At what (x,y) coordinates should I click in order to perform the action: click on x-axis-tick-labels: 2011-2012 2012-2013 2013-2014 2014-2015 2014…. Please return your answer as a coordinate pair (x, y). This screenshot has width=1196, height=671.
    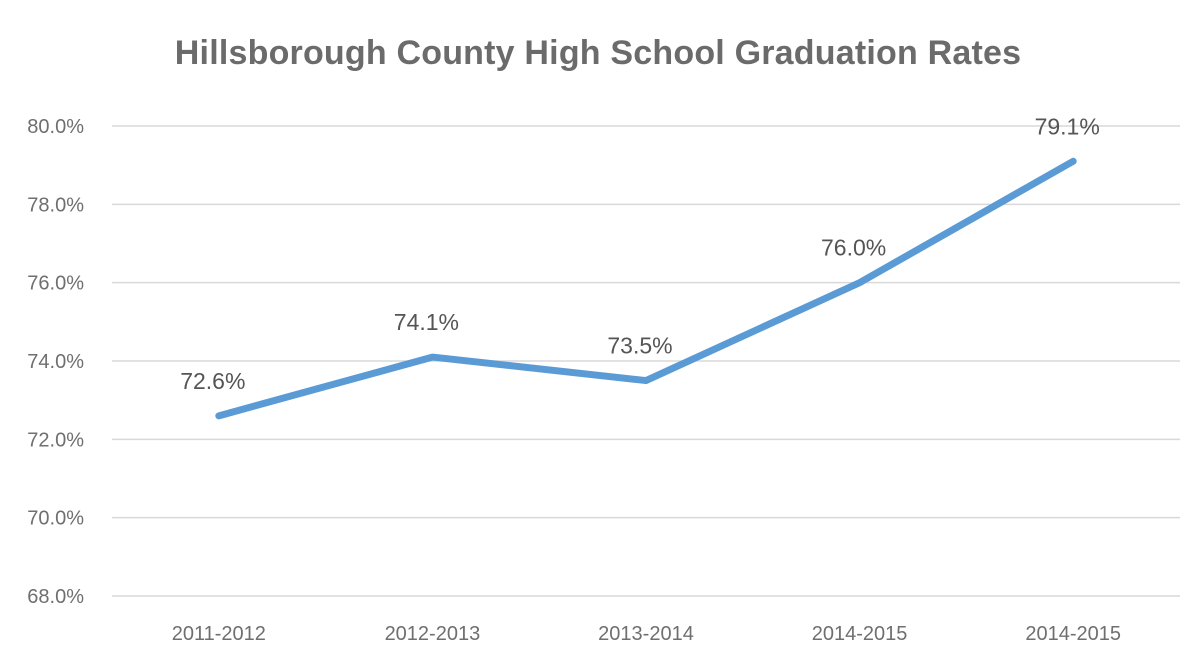
    Looking at the image, I should click on (646, 634).